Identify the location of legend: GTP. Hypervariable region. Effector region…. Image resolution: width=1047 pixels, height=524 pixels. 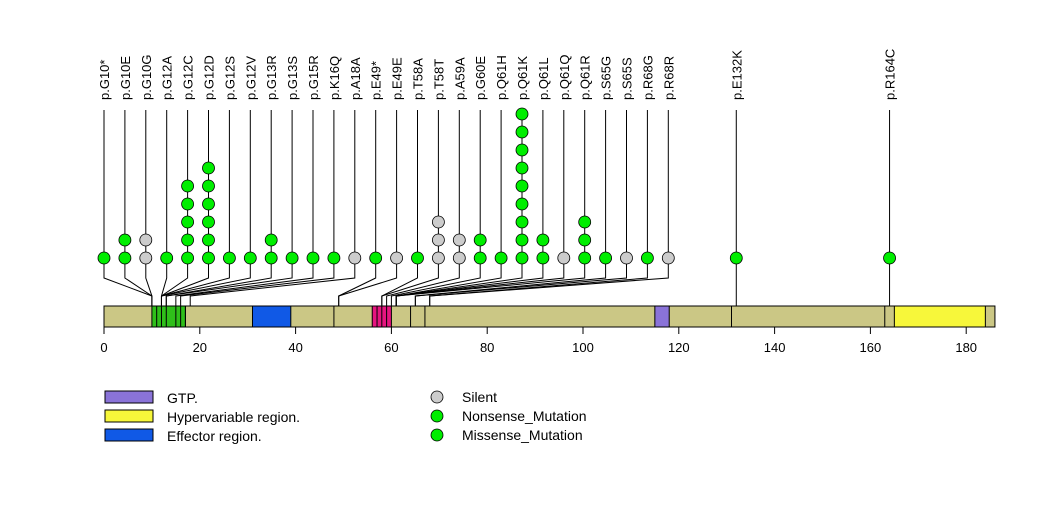
(345, 416).